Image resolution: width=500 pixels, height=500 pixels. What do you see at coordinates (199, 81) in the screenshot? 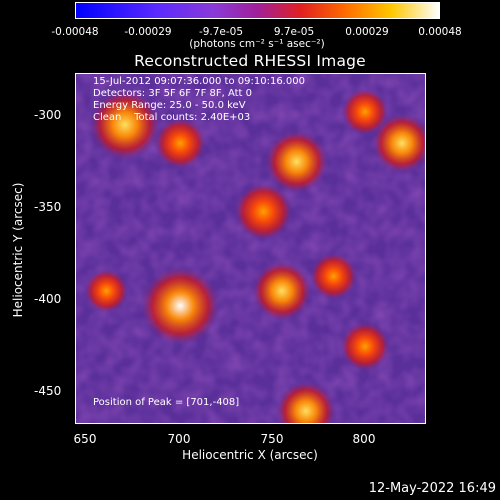
I see `annotation-time-range: 15-Jul-2012 09:07:36.000 to 09:10:16.000` at bounding box center [199, 81].